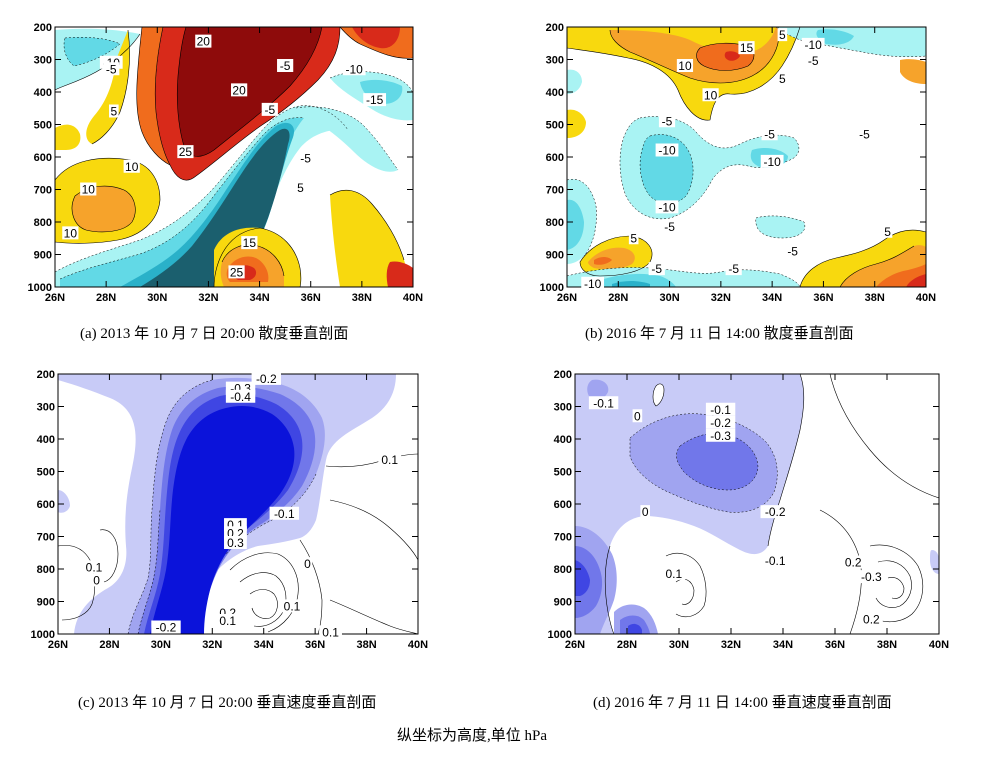 Image resolution: width=1000 pixels, height=775 pixels. I want to click on x-tick-label: 38N, so click(875, 298).